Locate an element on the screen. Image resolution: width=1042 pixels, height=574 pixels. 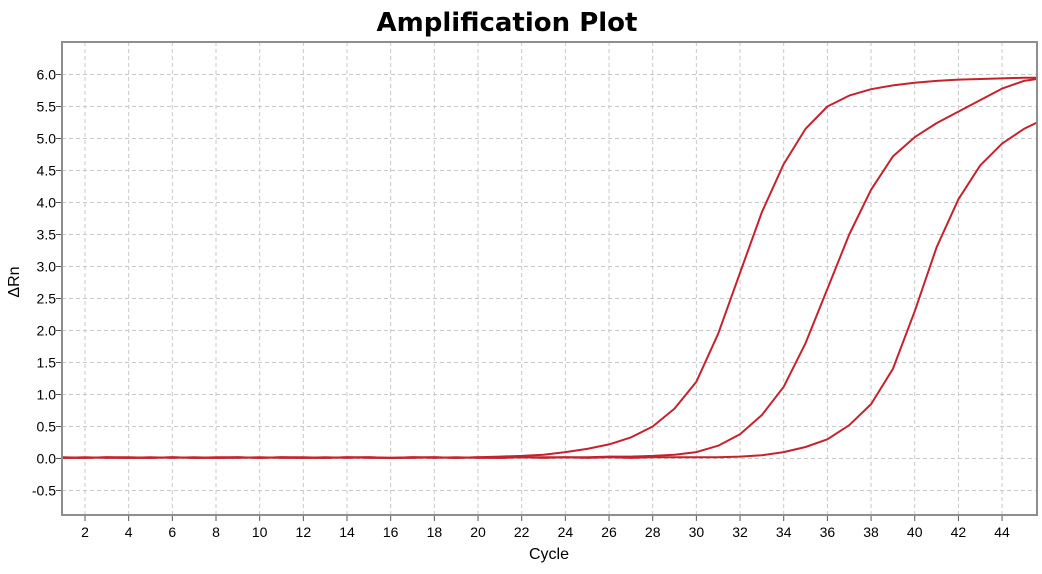
y-tick-label: 3.5 is located at coordinates (47, 235).